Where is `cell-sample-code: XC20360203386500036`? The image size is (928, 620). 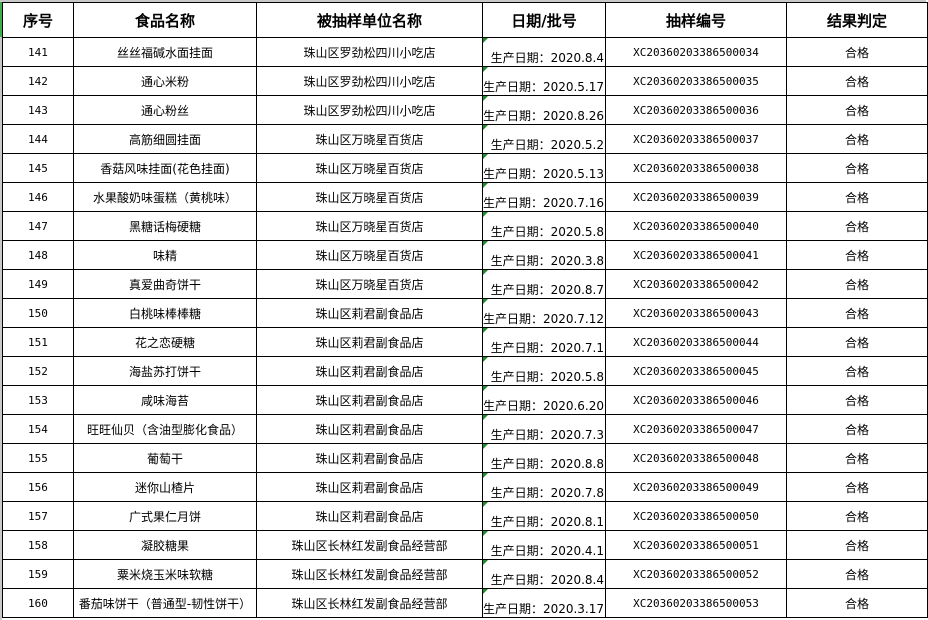 cell-sample-code: XC20360203386500036 is located at coordinates (696, 110).